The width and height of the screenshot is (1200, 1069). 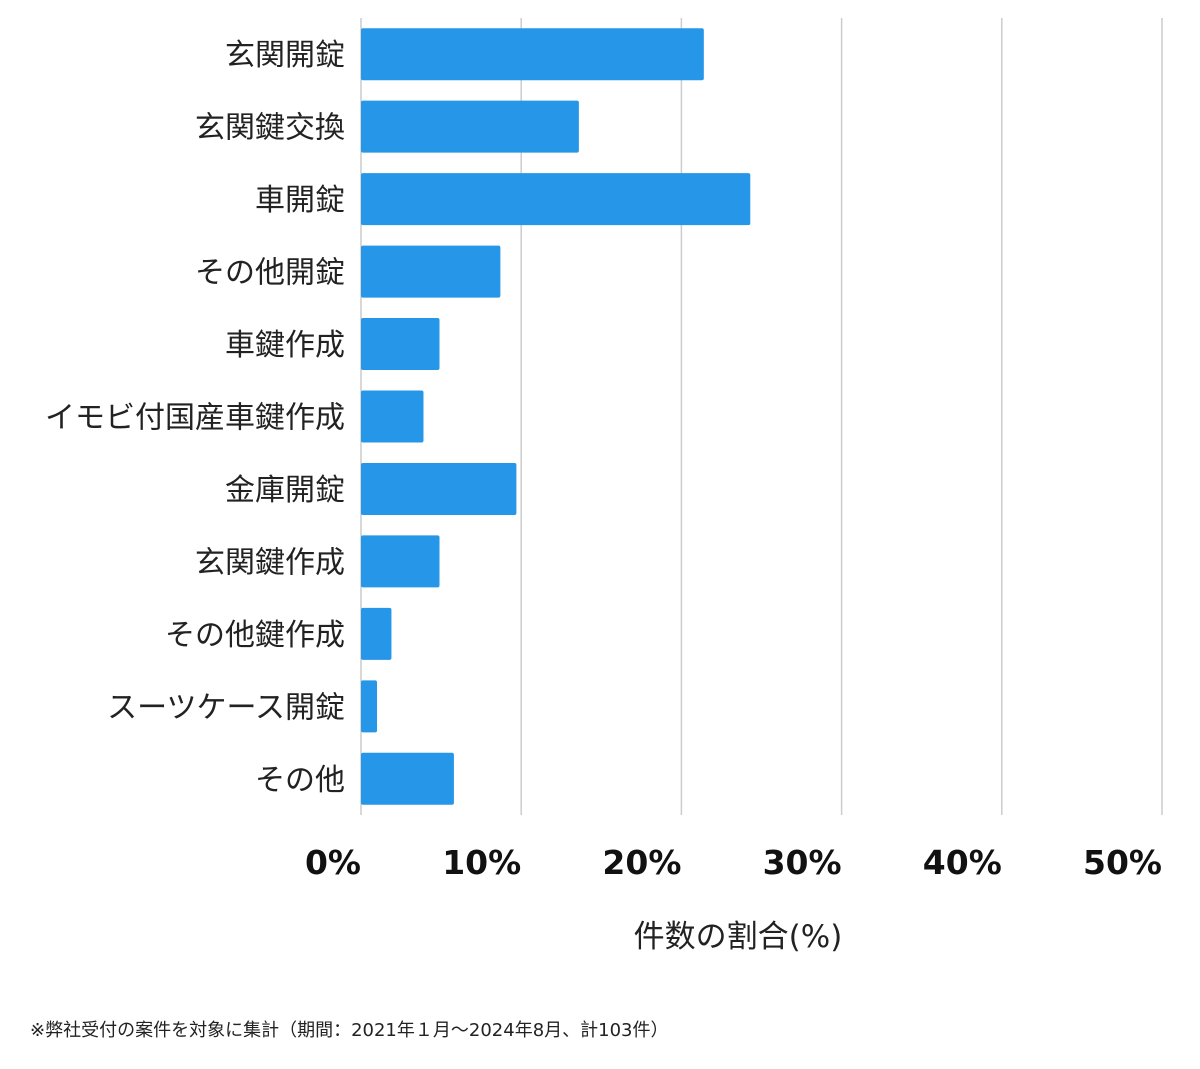 What do you see at coordinates (255, 635) in the screenshot?
I see `category-label-8: その他鍵作成` at bounding box center [255, 635].